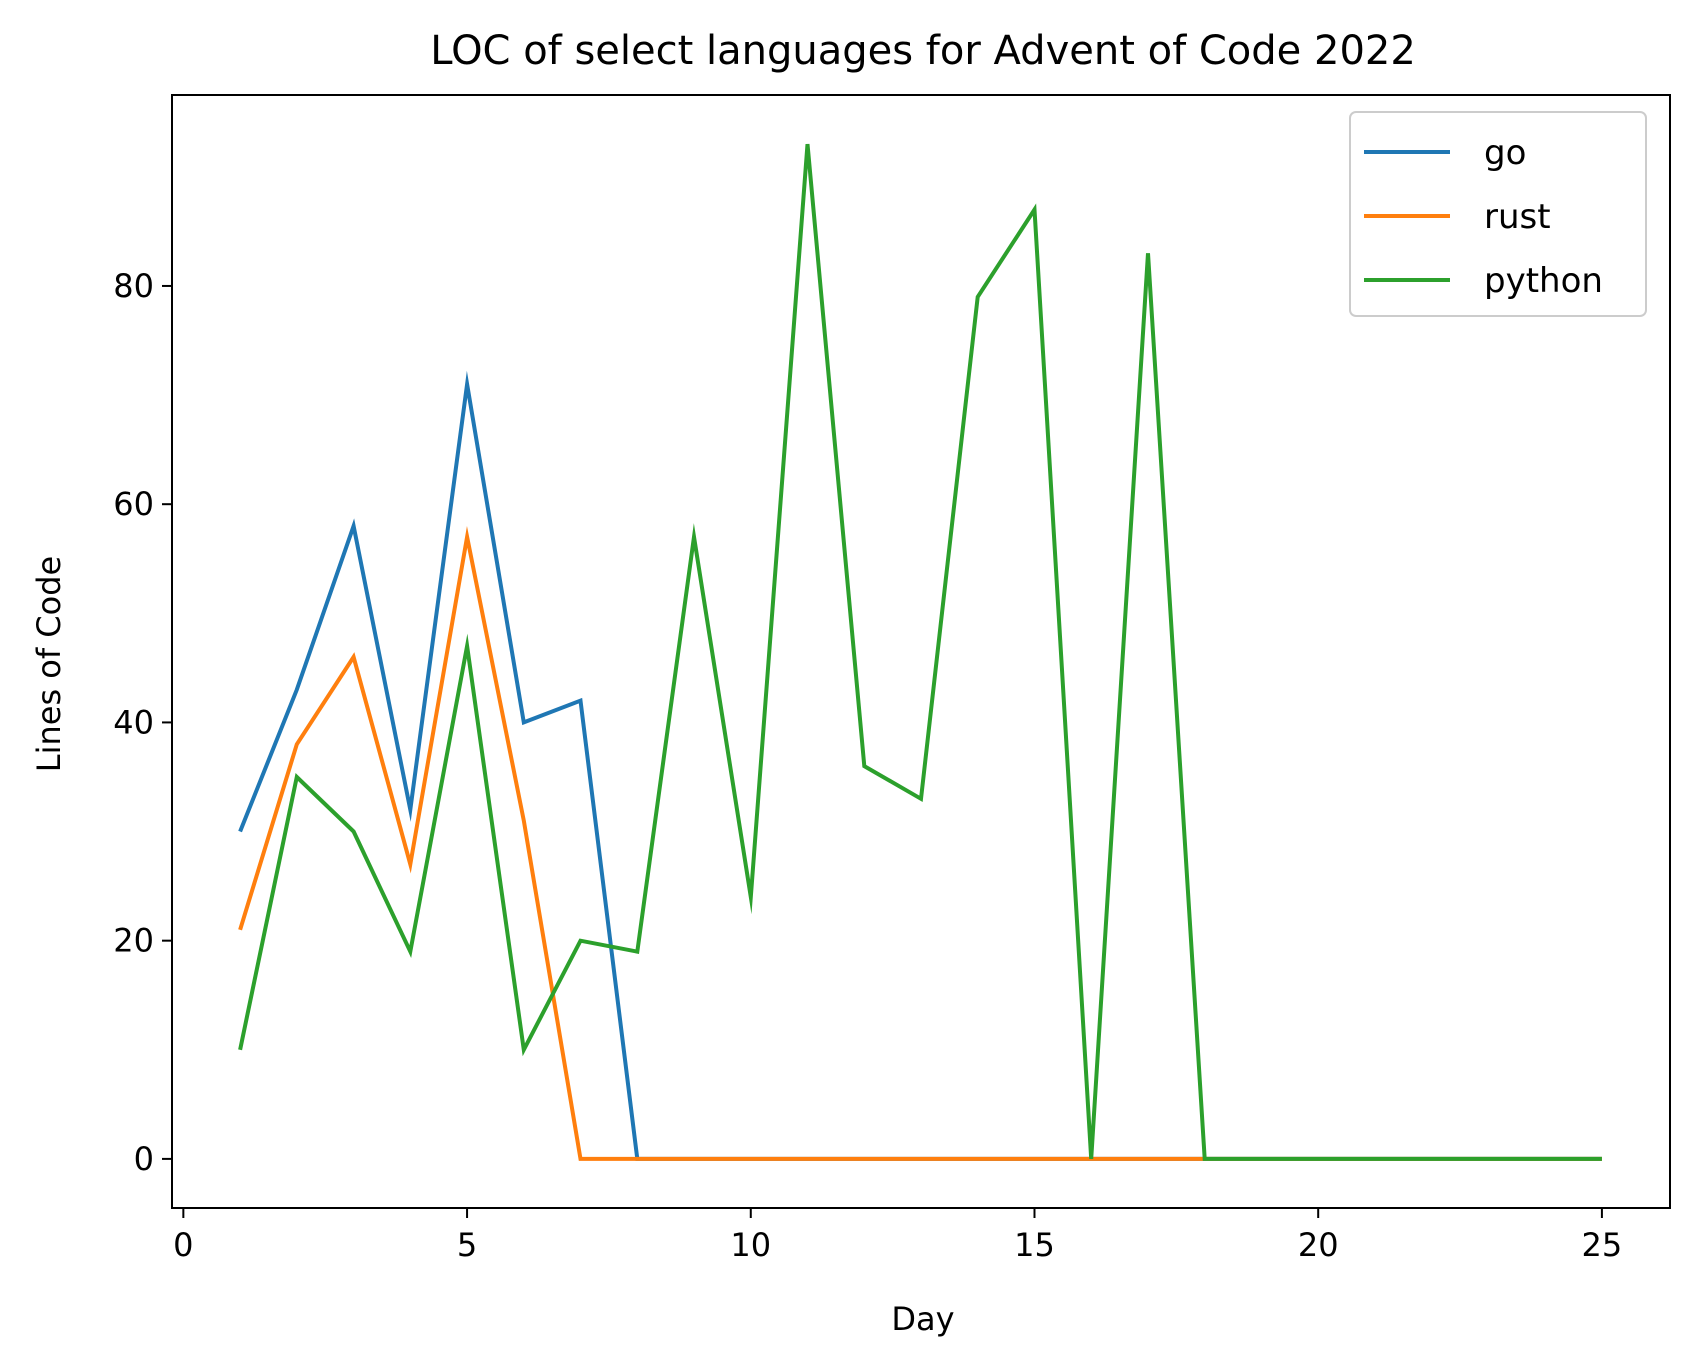 This screenshot has width=1688, height=1361. I want to click on x-tick-label: 10, so click(750, 1245).